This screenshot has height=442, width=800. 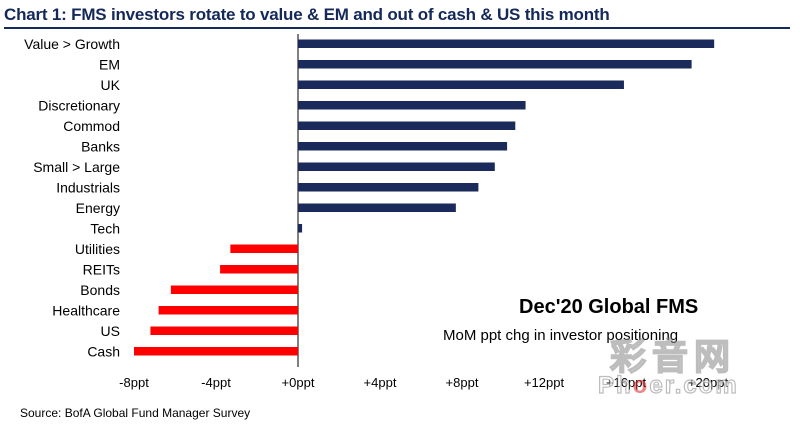 What do you see at coordinates (407, 125) in the screenshot?
I see `bar-commod` at bounding box center [407, 125].